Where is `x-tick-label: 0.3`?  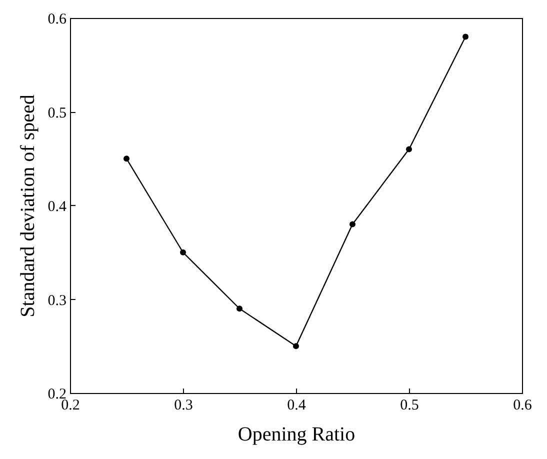
x-tick-label: 0.3 is located at coordinates (183, 406).